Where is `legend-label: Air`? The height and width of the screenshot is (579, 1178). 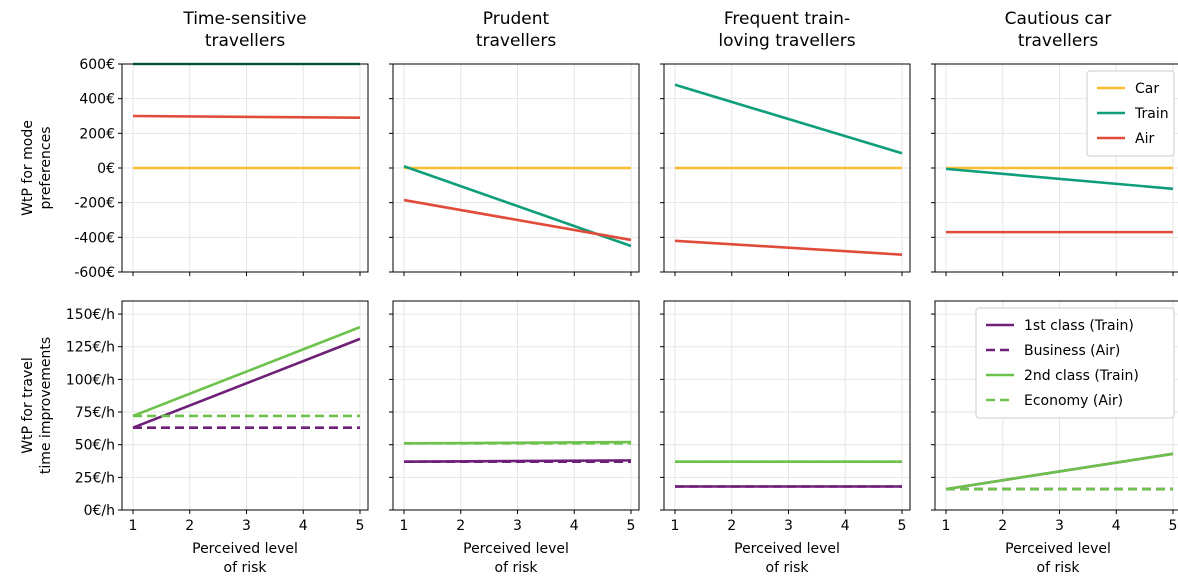
legend-label: Air is located at coordinates (1144, 139).